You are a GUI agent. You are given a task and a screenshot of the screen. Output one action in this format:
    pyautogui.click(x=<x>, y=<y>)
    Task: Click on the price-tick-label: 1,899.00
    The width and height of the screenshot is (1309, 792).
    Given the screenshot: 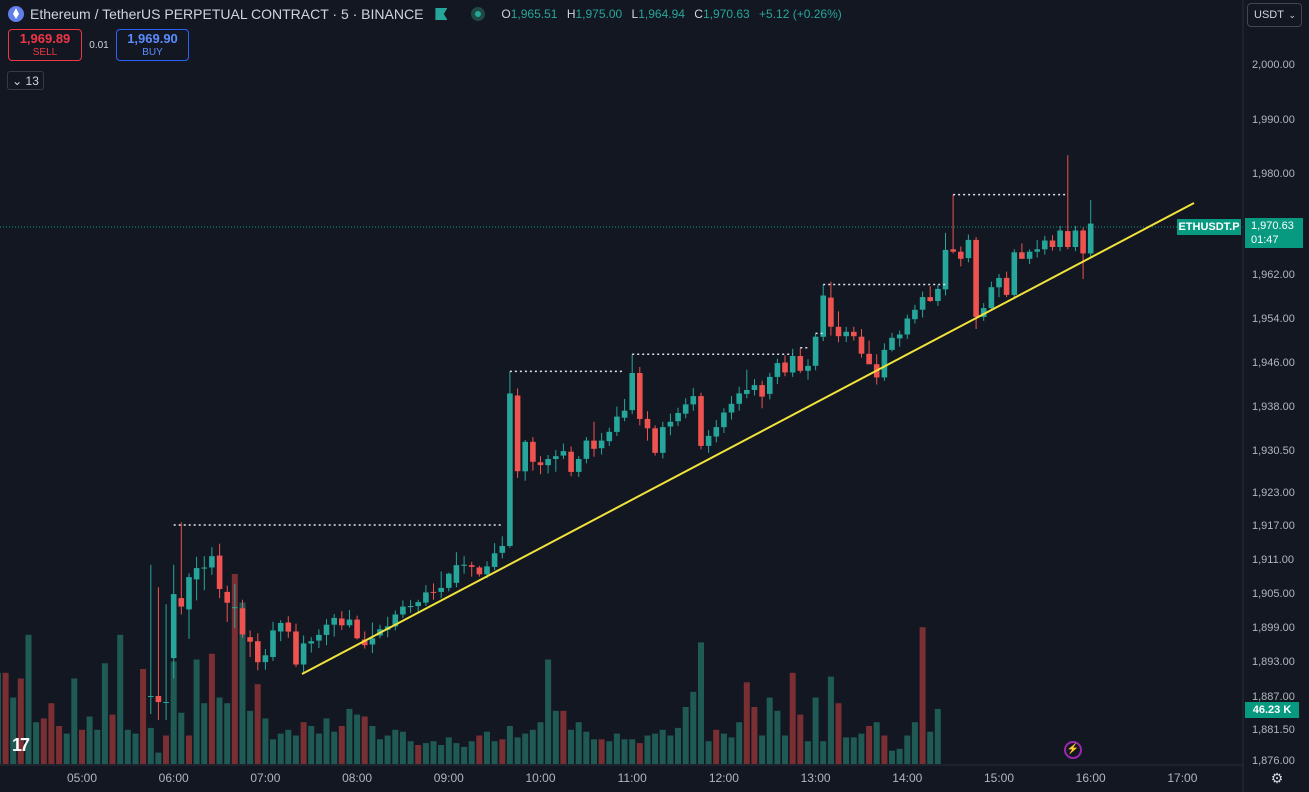 What is the action you would take?
    pyautogui.click(x=1273, y=628)
    